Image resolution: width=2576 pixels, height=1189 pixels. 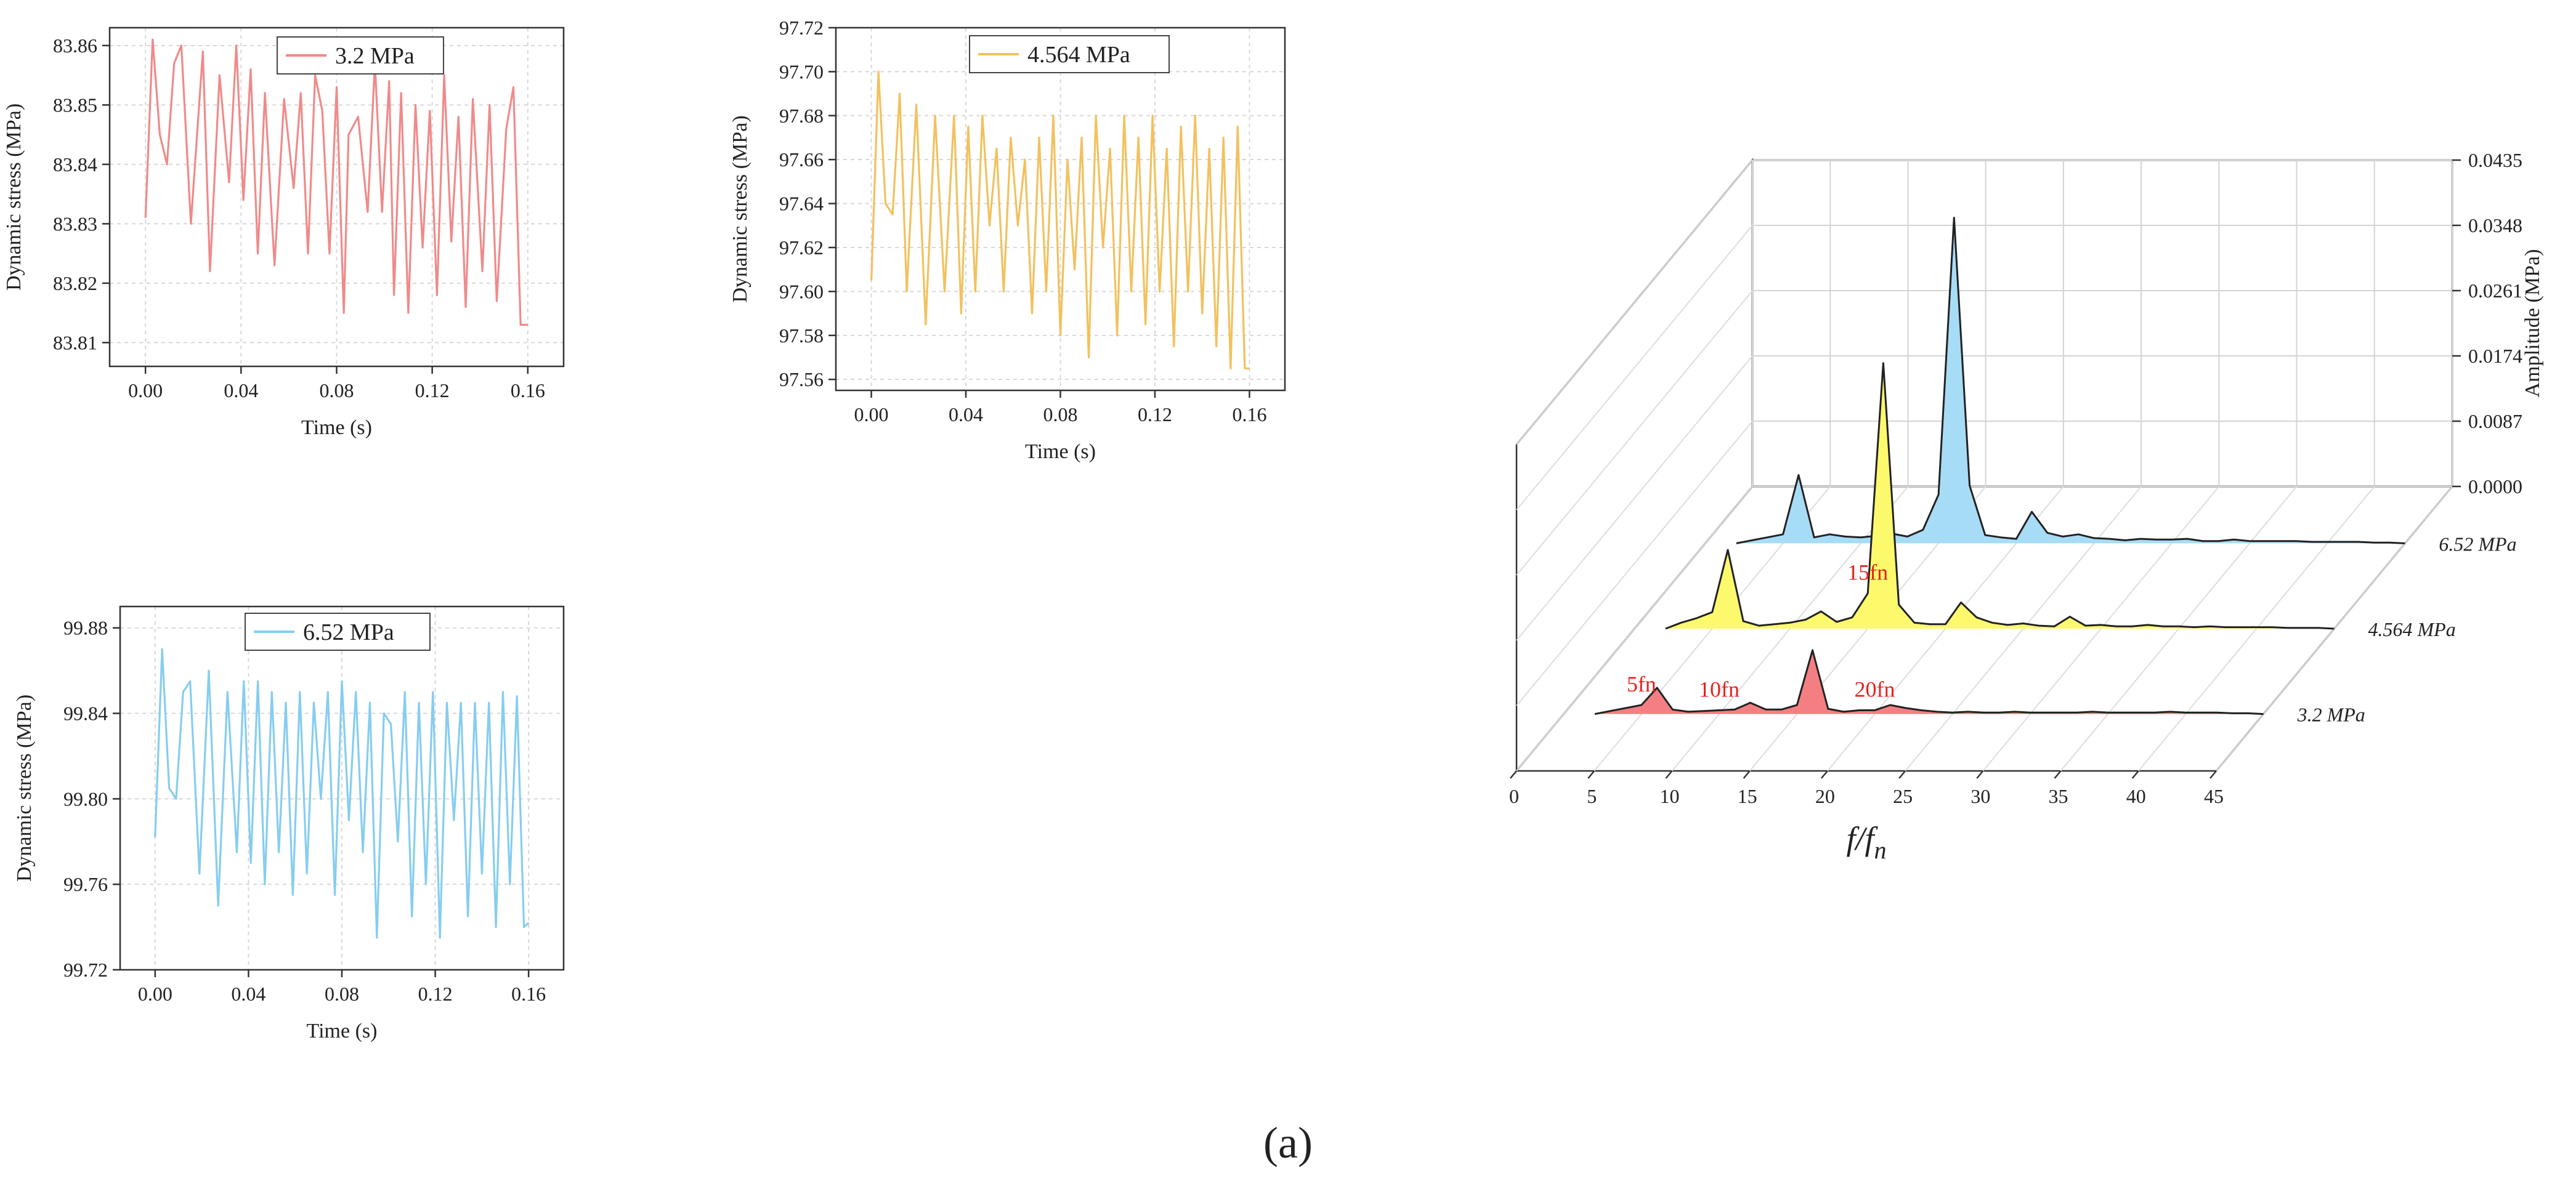 I want to click on panel1-ytick-label: 83.81, so click(x=75, y=342).